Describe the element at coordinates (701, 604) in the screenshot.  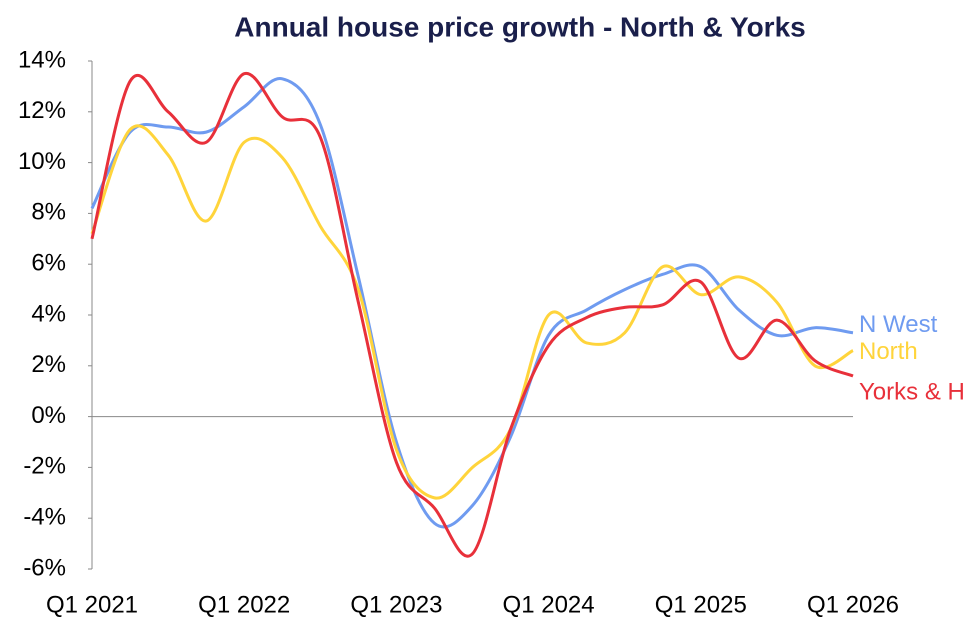
I see `x-tick-label: Q1 2025` at that location.